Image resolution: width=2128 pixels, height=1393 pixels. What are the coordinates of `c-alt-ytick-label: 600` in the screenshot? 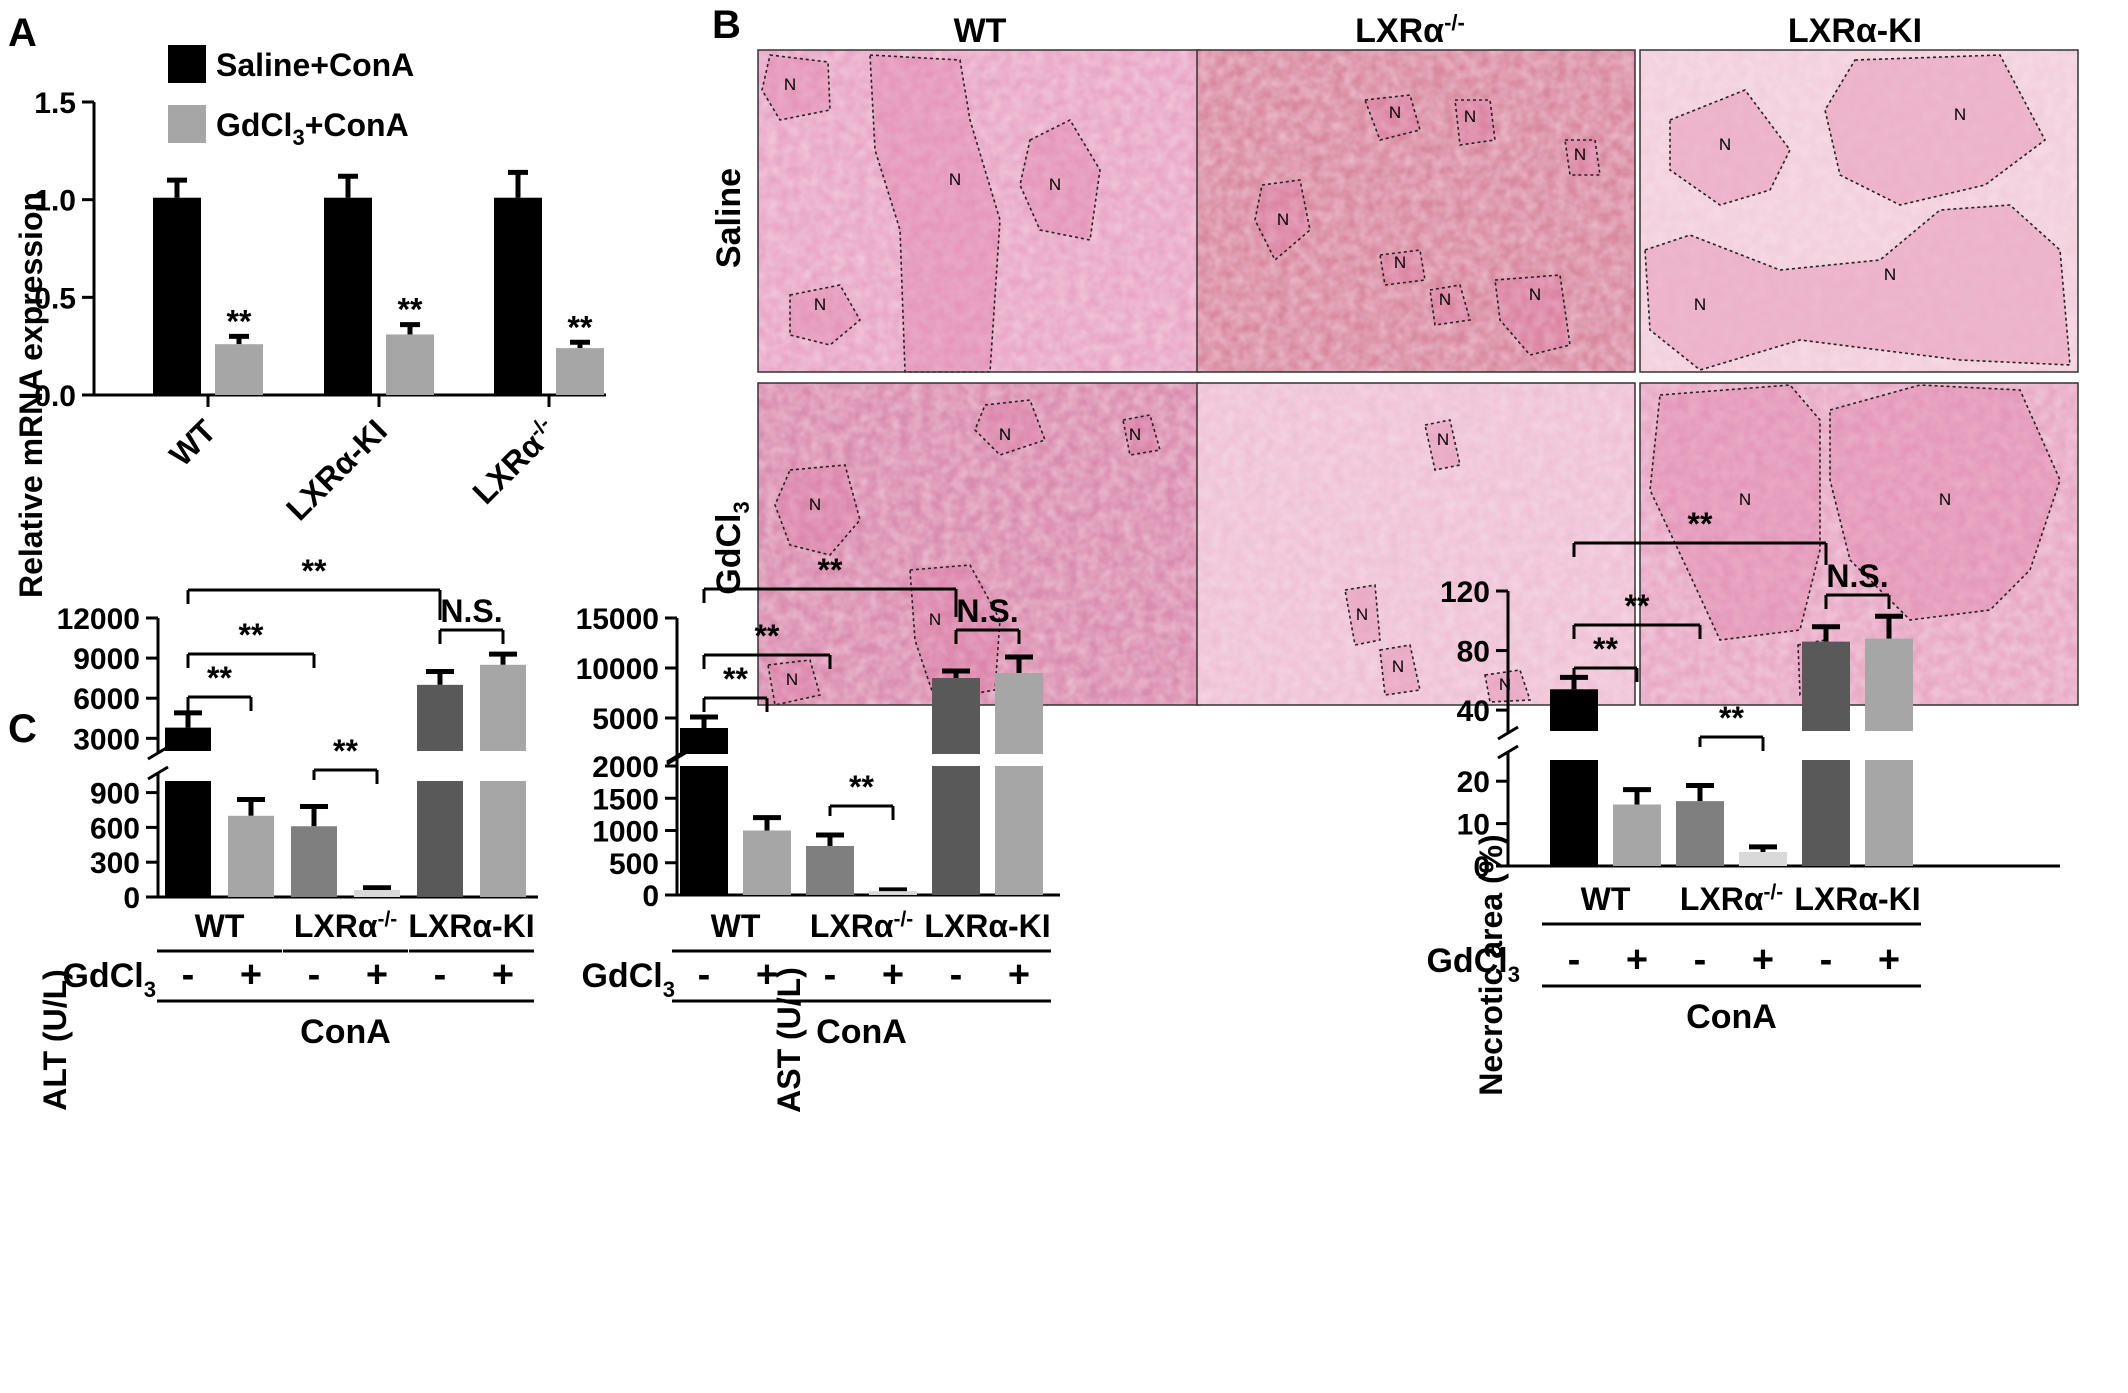 It's located at (115, 828).